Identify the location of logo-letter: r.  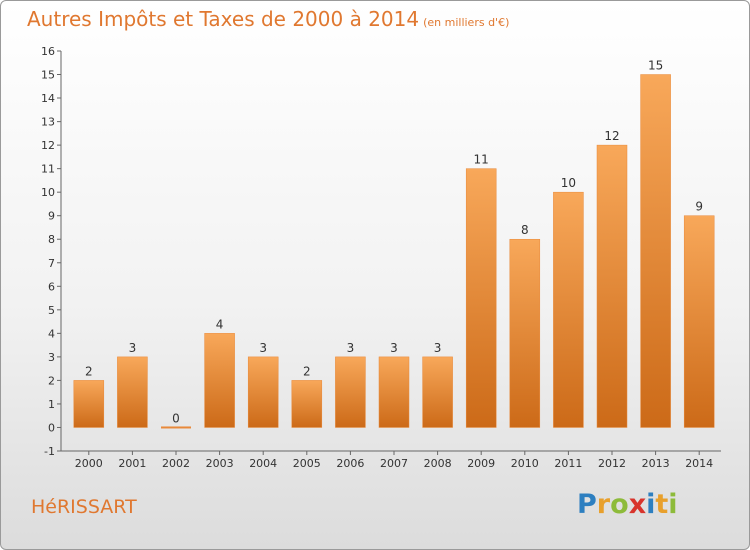
(603, 504).